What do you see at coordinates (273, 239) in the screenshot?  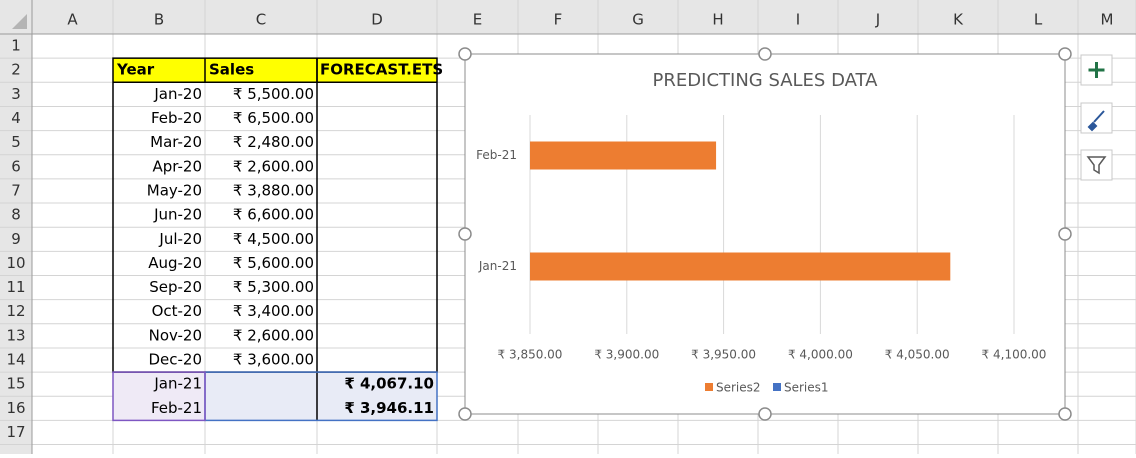 I see `sales-cell: ₹ 4,500.00` at bounding box center [273, 239].